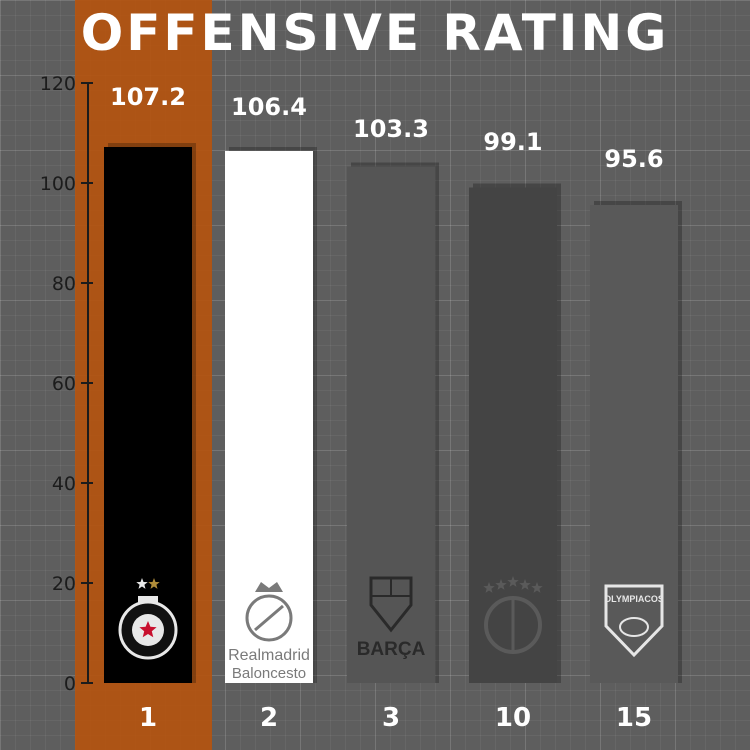 The image size is (750, 750). What do you see at coordinates (269, 673) in the screenshot?
I see `svg-text: Baloncesto` at bounding box center [269, 673].